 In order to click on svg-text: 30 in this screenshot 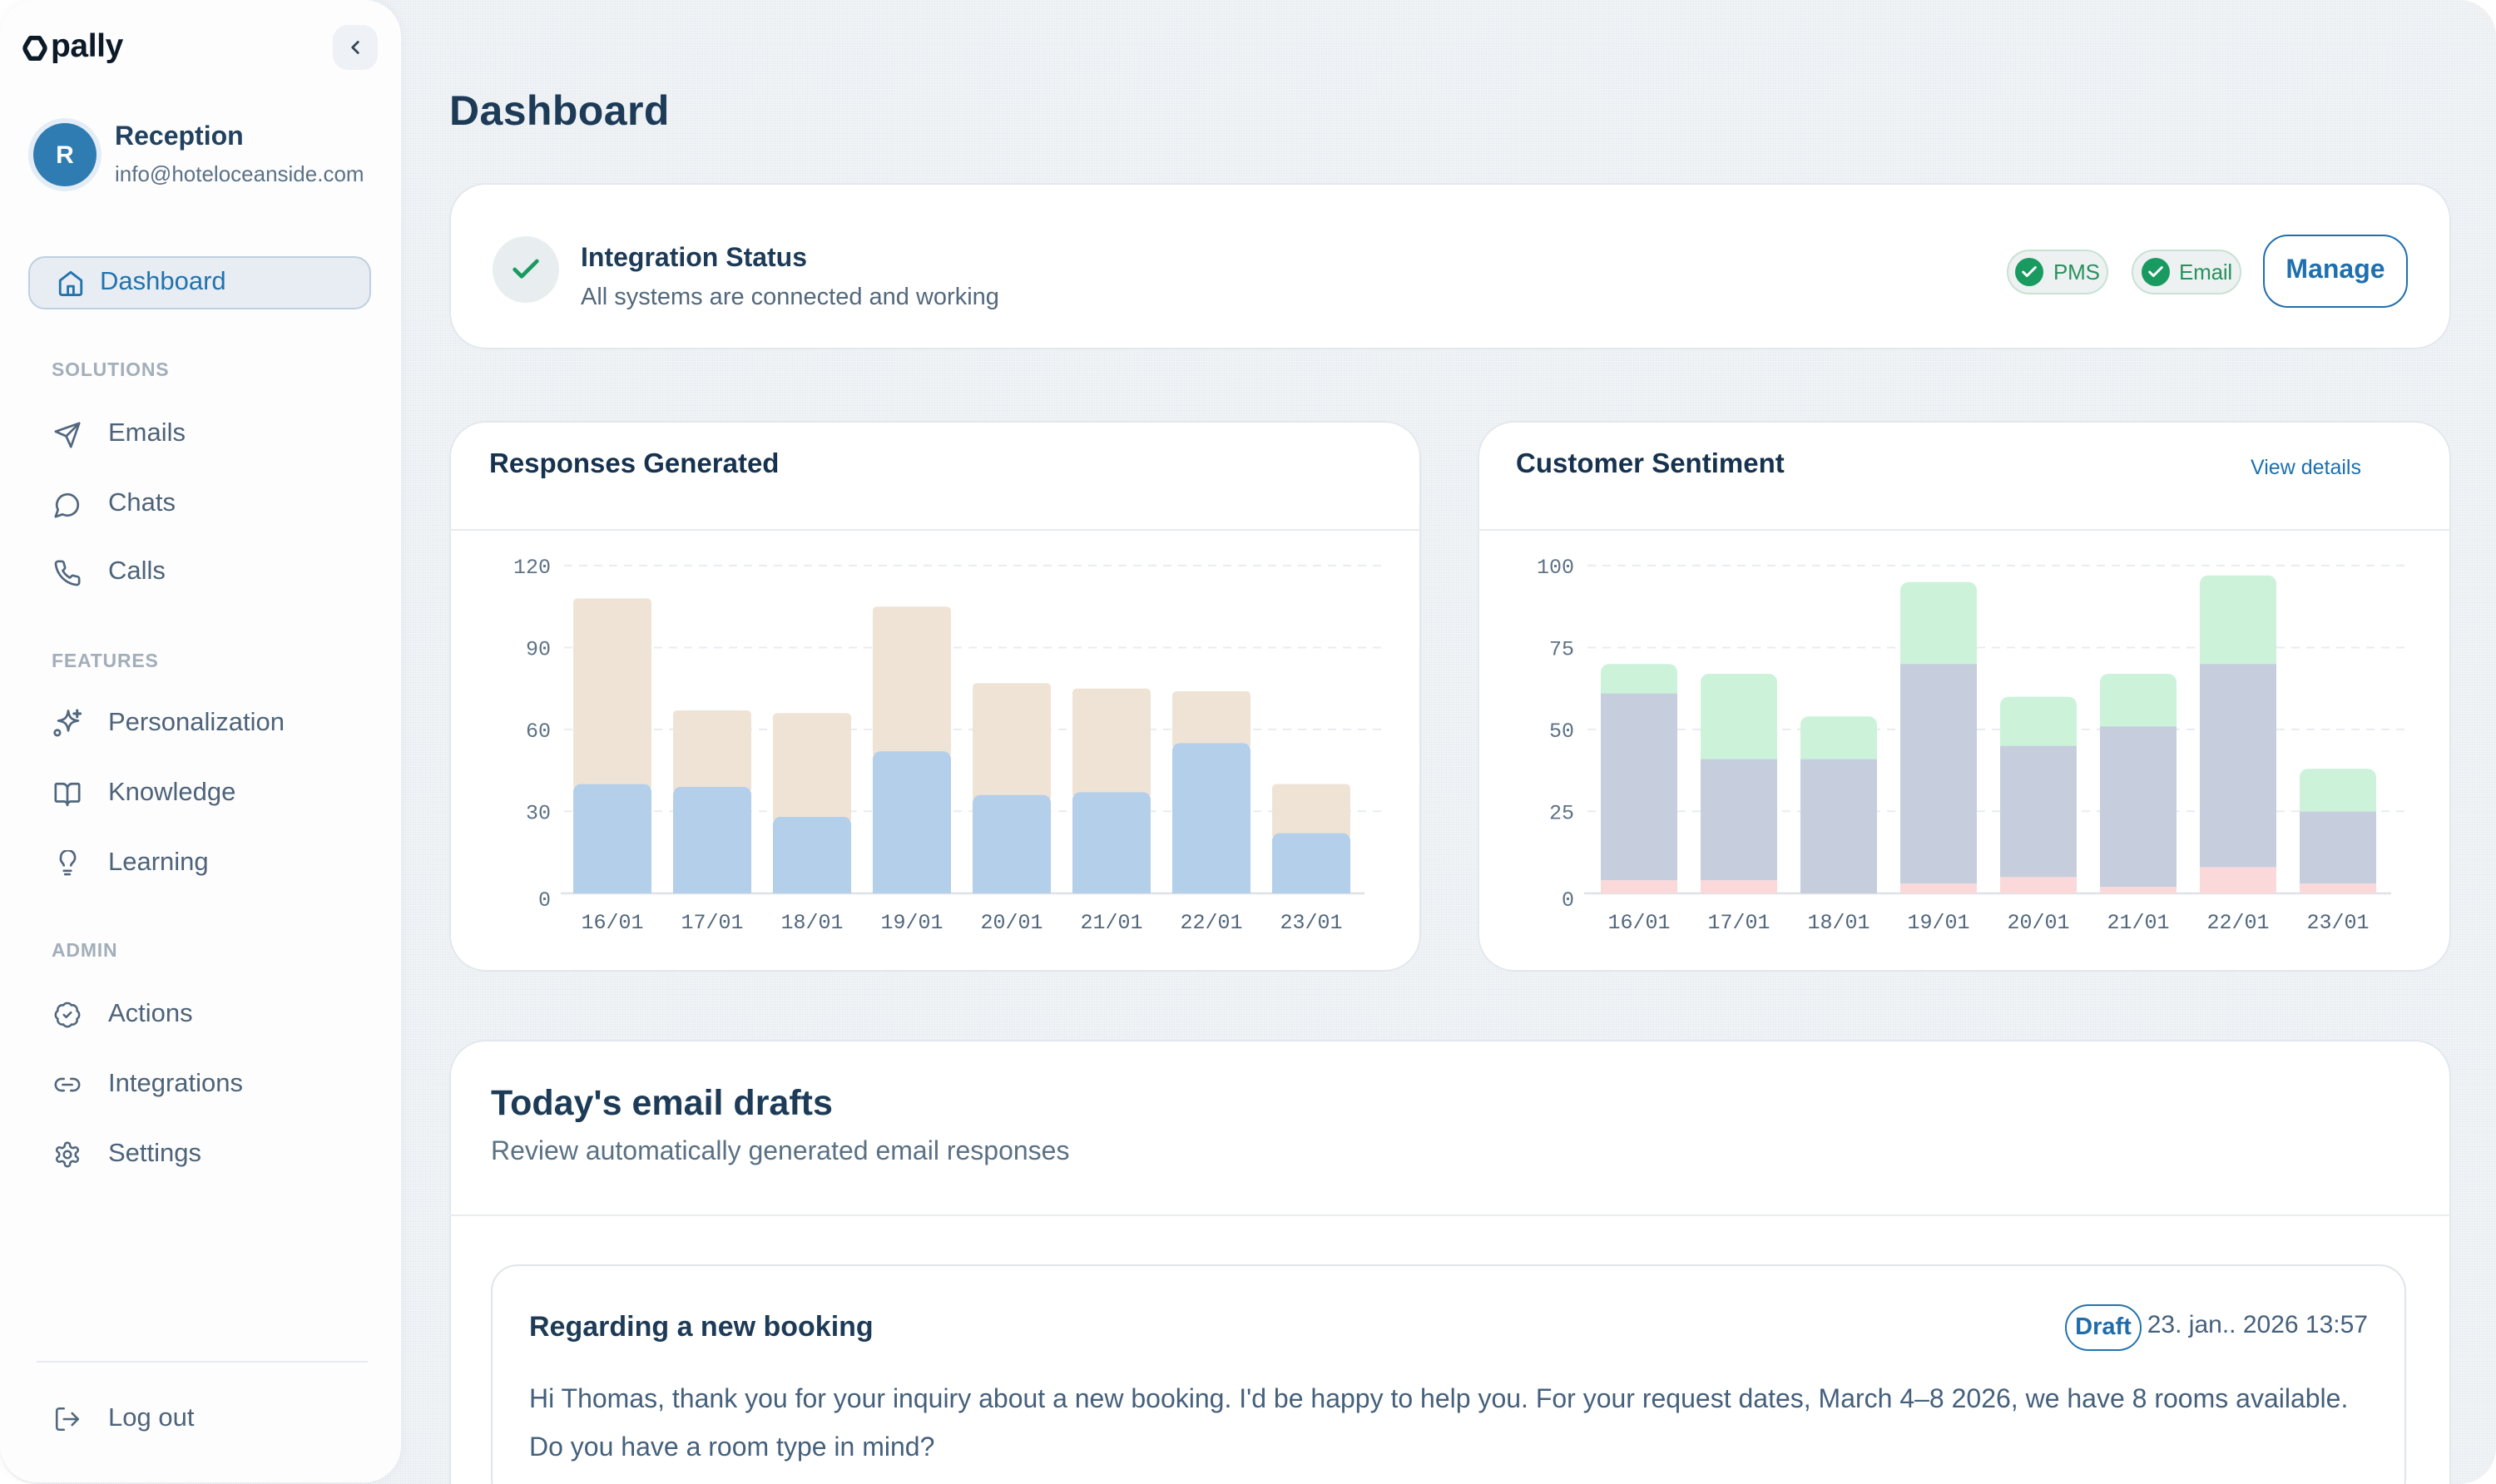, I will do `click(538, 813)`.